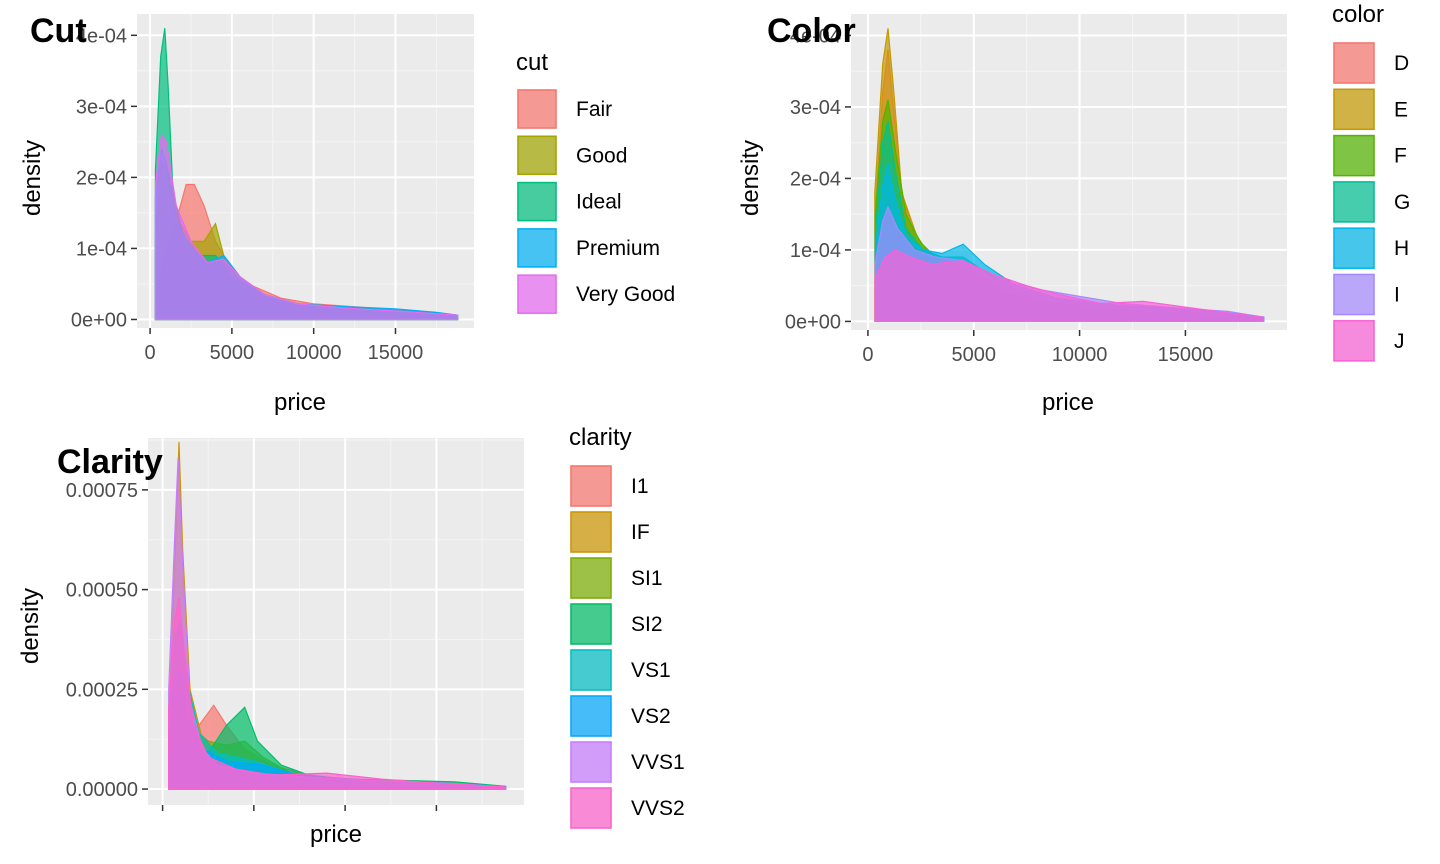  Describe the element at coordinates (1358, 14) in the screenshot. I see `legend-title: color` at that location.